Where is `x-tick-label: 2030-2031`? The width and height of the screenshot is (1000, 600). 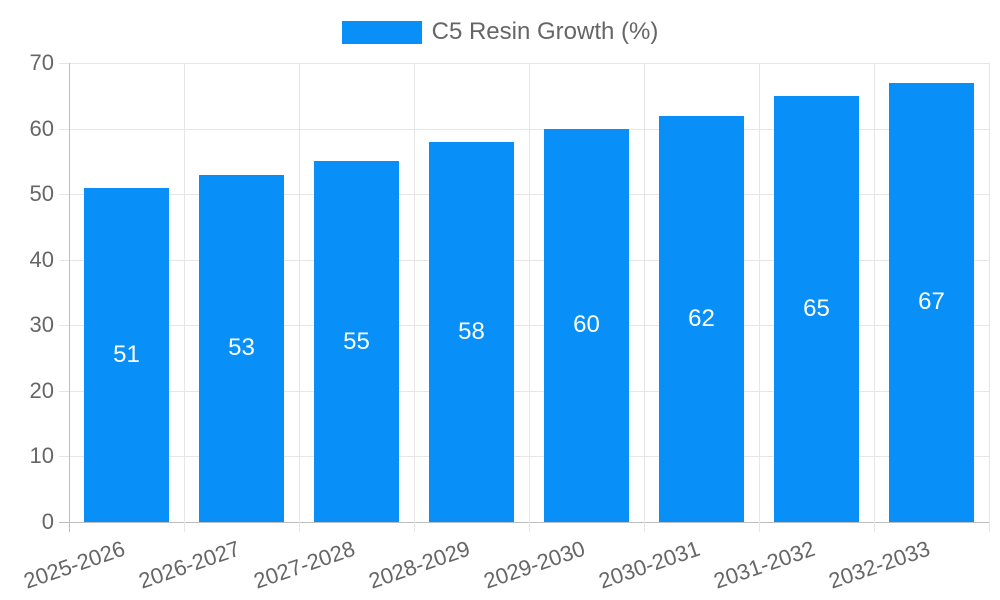 x-tick-label: 2030-2031 is located at coordinates (649, 564).